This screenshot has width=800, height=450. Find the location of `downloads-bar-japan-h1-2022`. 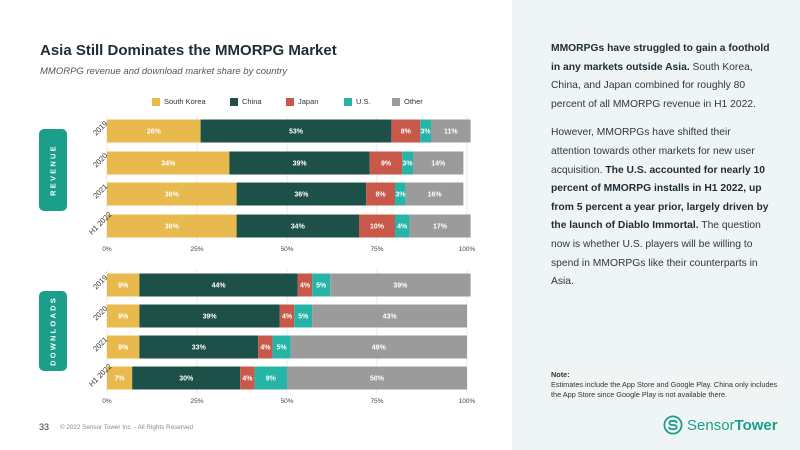

downloads-bar-japan-h1-2022 is located at coordinates (247, 378).